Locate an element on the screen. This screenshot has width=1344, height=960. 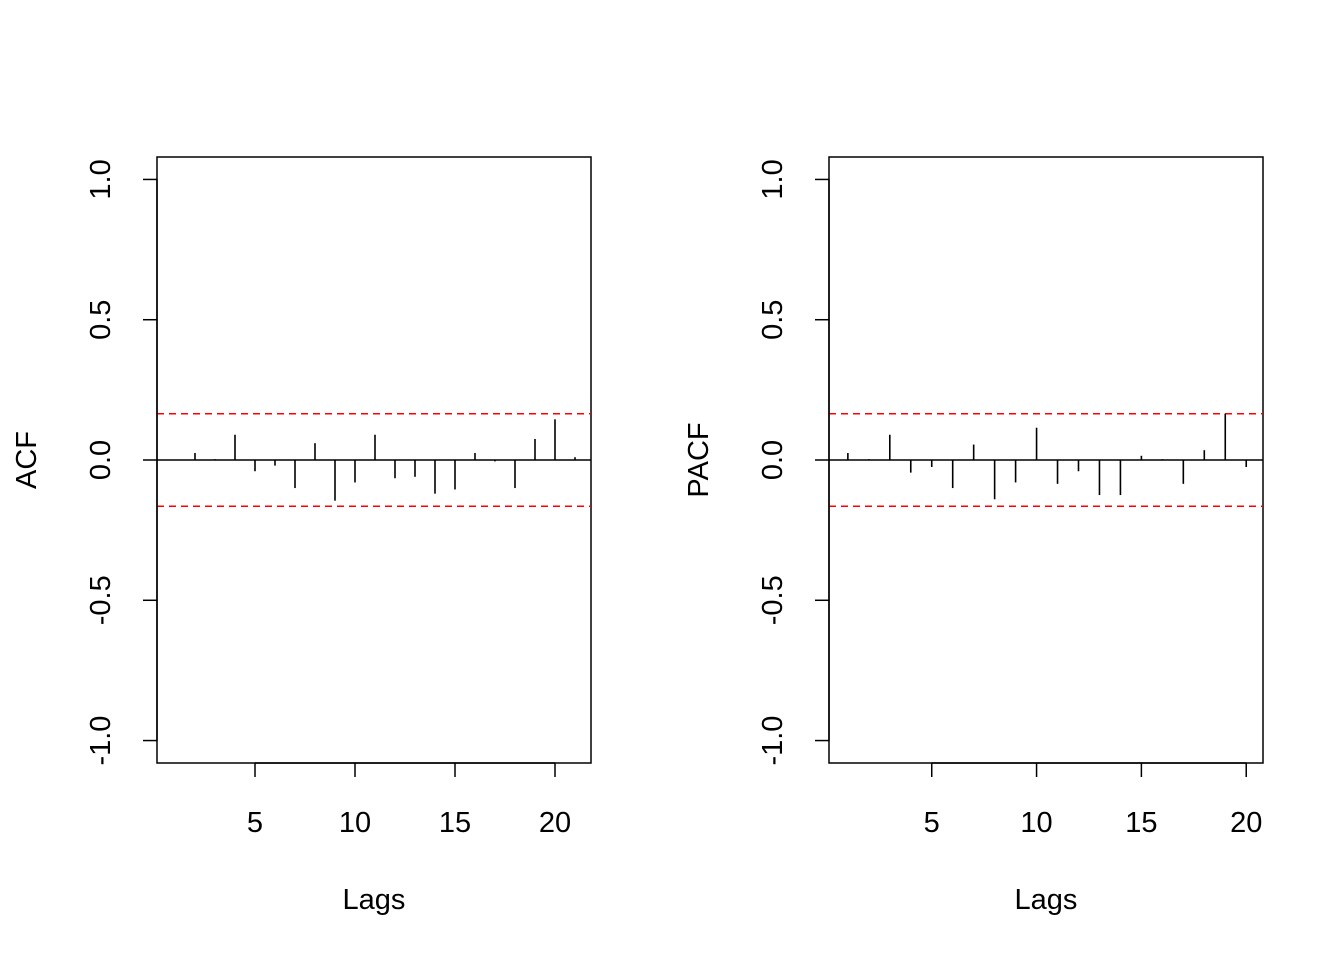
y-axis-title: PACF is located at coordinates (699, 459).